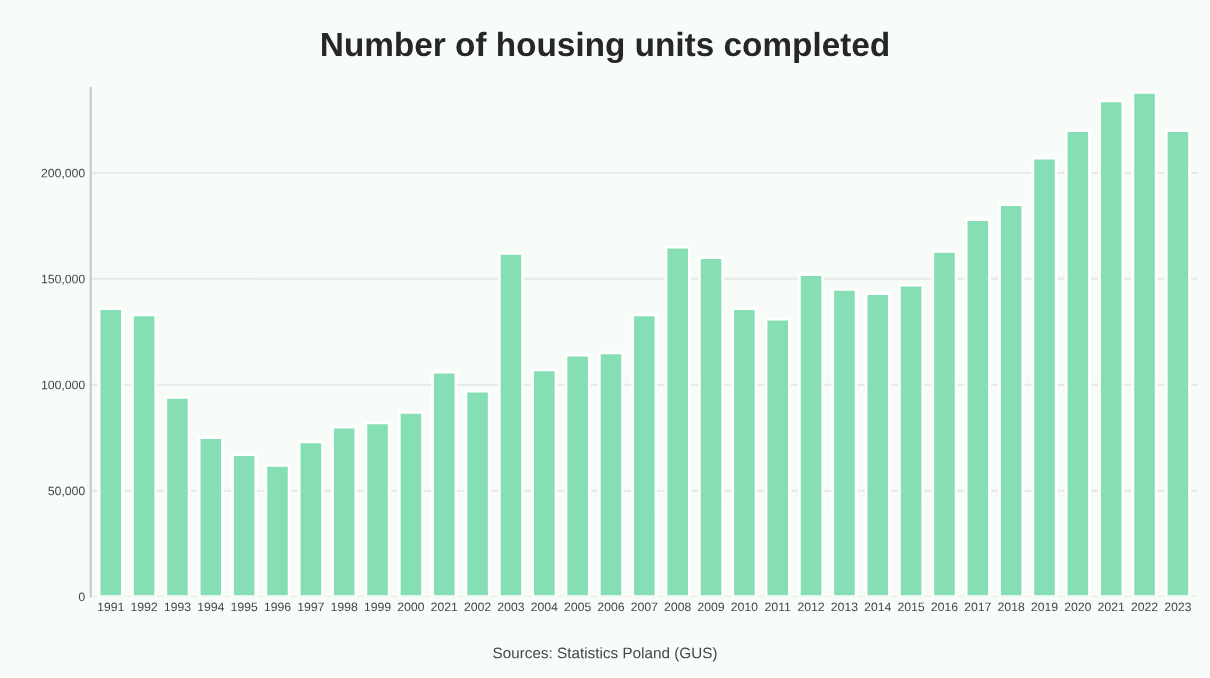  What do you see at coordinates (605, 47) in the screenshot?
I see `chart-title: Number of housing units completed` at bounding box center [605, 47].